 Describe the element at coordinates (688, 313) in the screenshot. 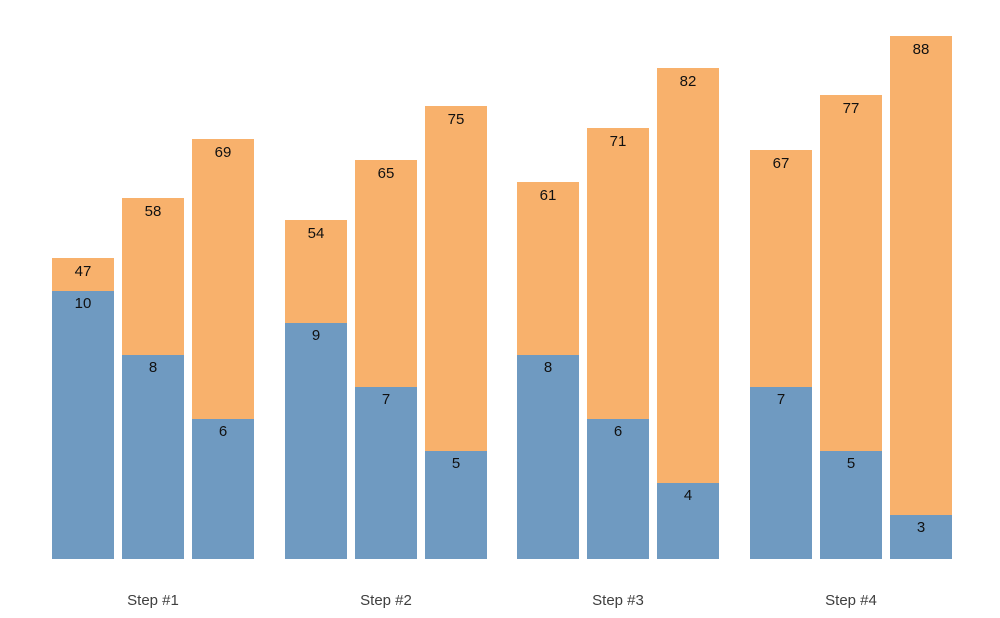

I see `stacked-bar: 82 4` at that location.